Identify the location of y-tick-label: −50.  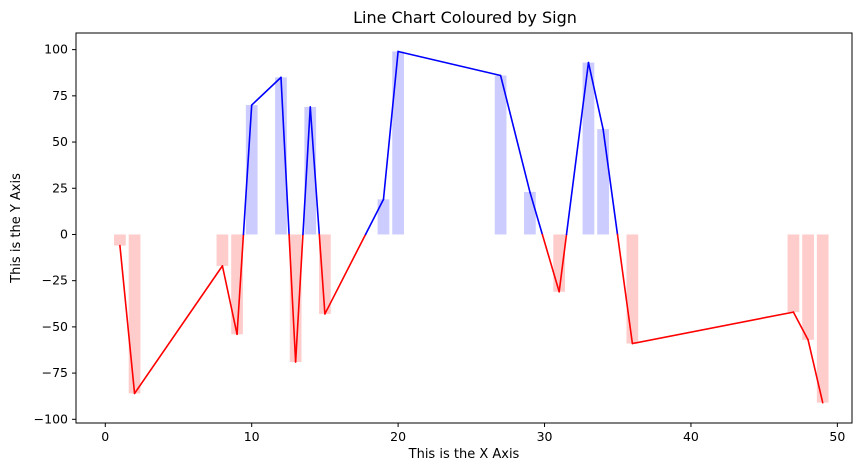
(55, 326).